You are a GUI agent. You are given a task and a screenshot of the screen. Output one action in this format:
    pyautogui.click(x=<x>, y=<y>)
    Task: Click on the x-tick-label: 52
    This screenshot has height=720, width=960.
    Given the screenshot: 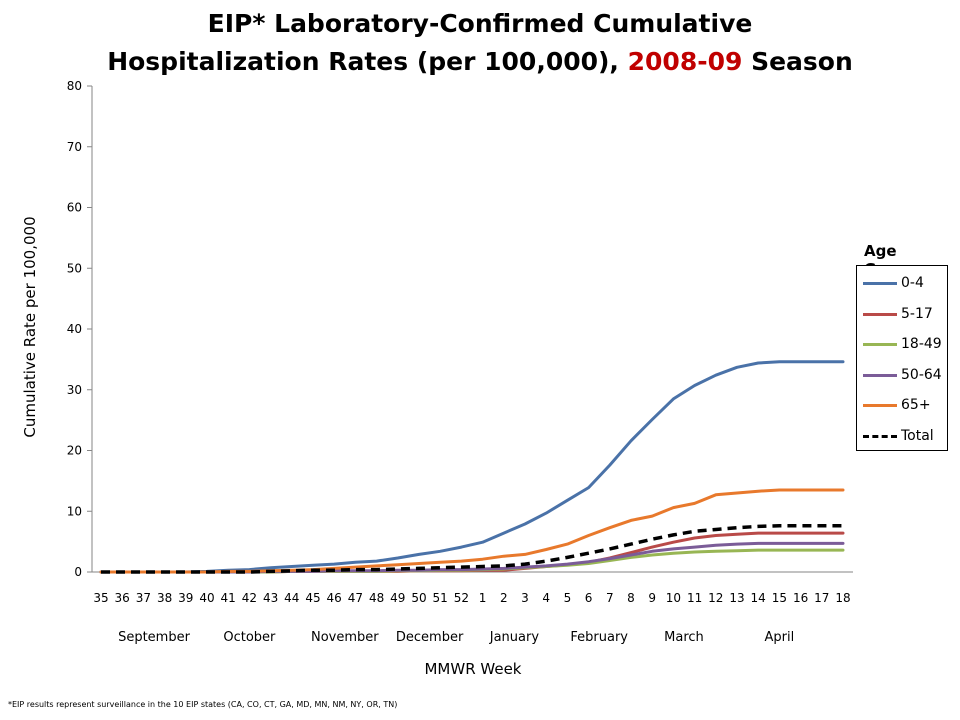 What is the action you would take?
    pyautogui.click(x=461, y=598)
    